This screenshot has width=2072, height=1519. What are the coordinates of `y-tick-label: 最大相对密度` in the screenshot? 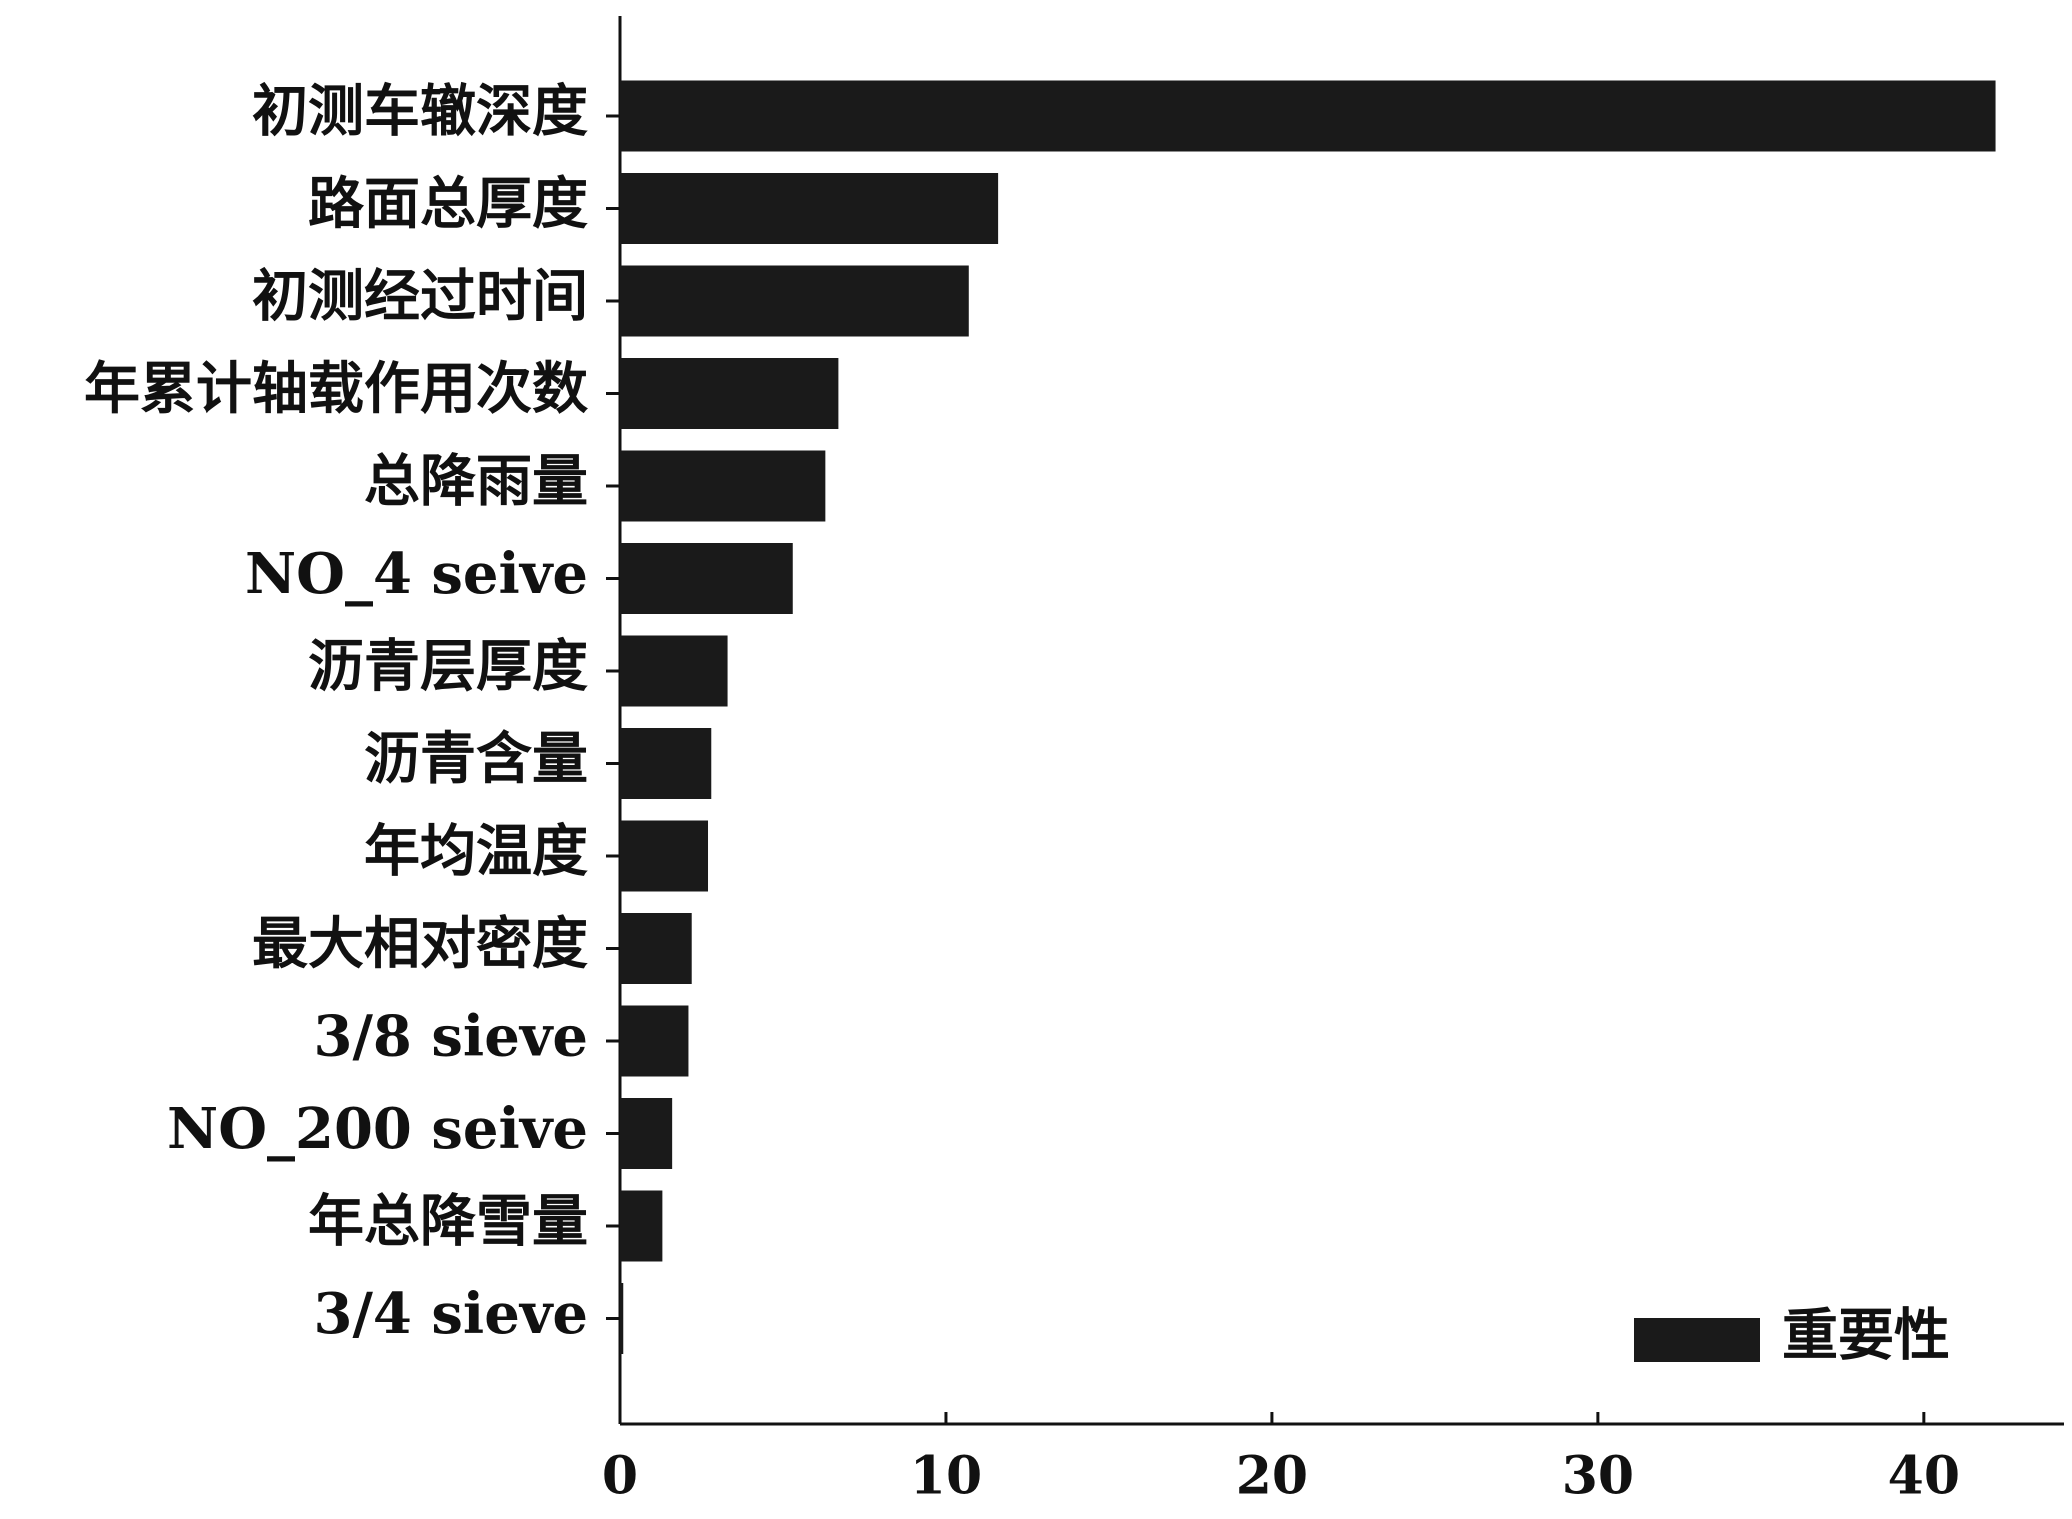 It's located at (420, 944).